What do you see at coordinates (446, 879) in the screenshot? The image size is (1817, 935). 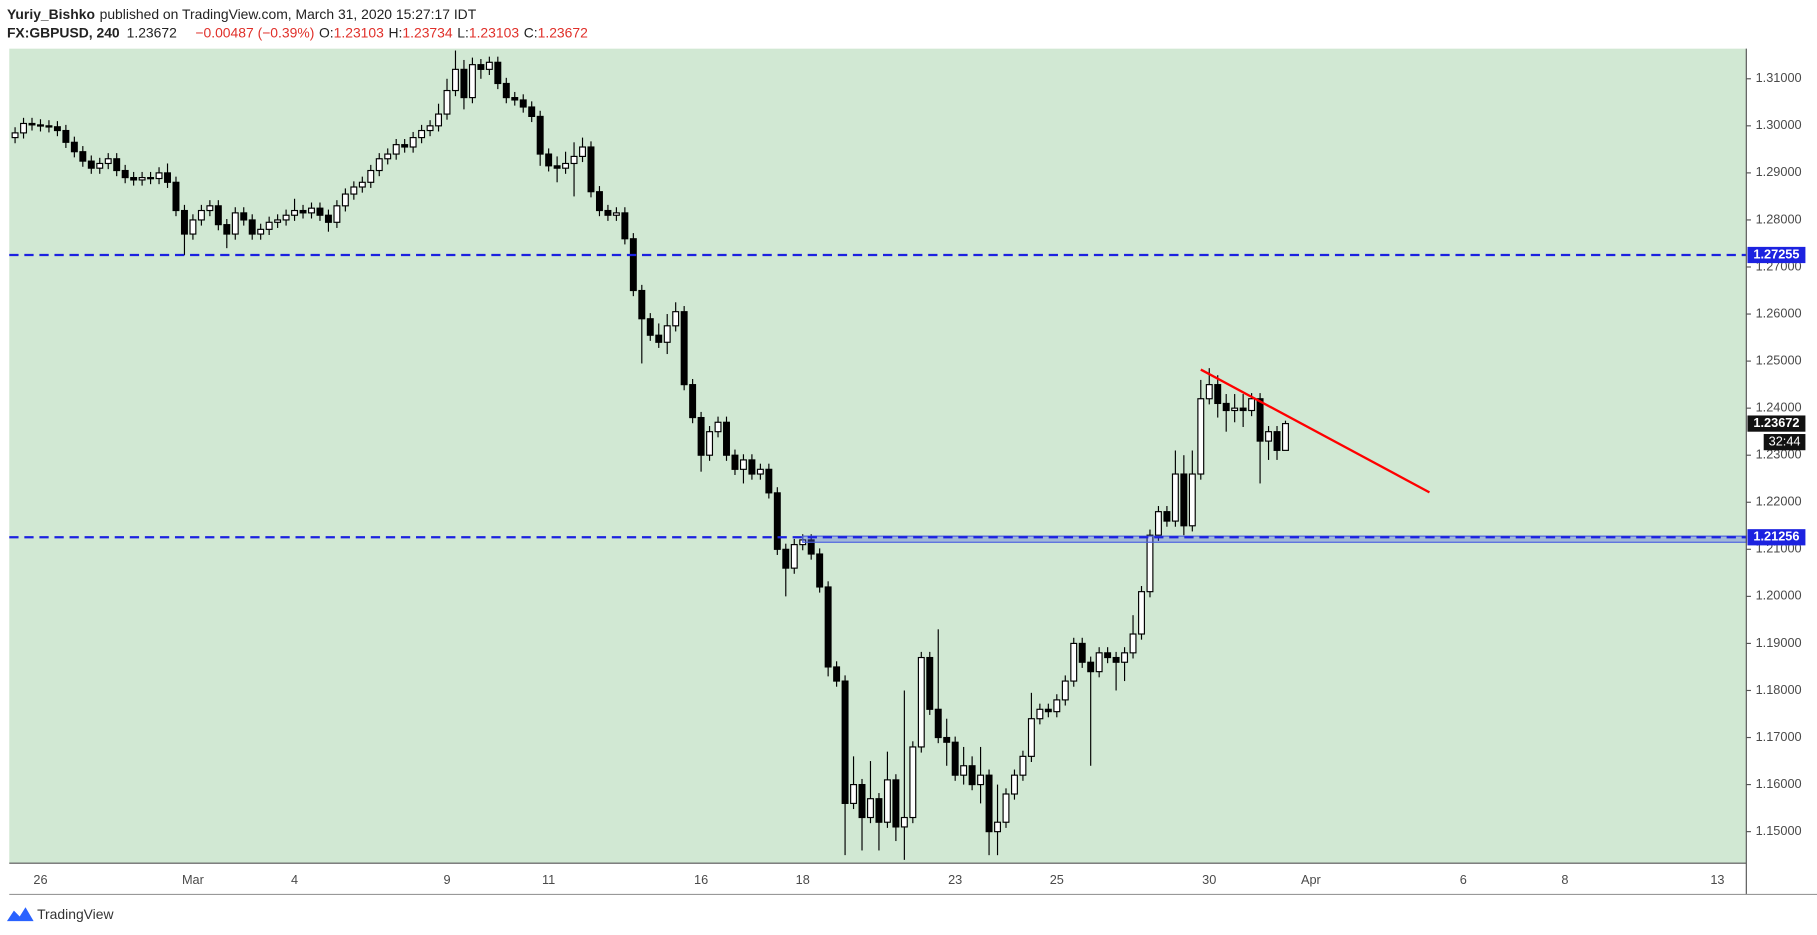 I see `x-tick-label: 9` at bounding box center [446, 879].